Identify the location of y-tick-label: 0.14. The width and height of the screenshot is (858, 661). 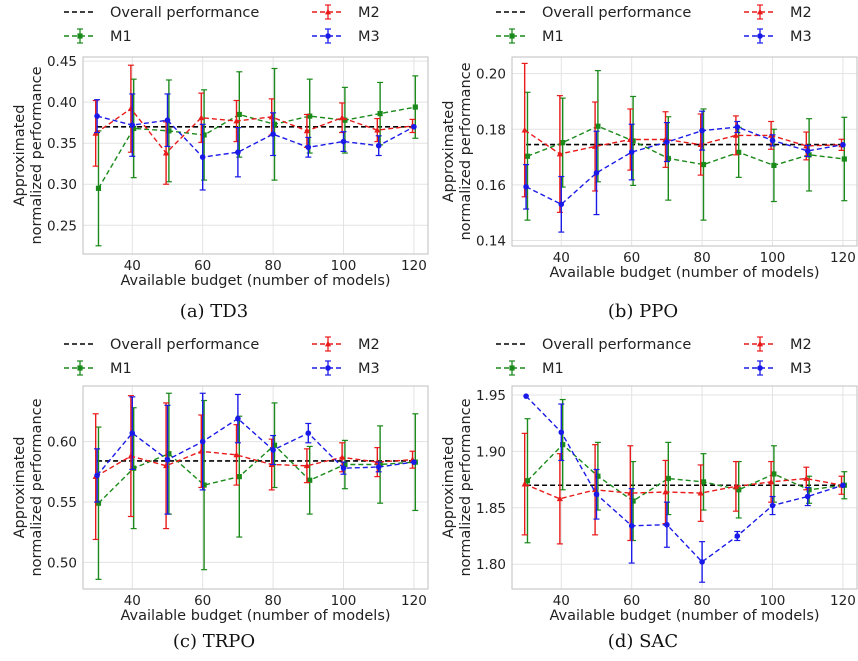
(491, 241).